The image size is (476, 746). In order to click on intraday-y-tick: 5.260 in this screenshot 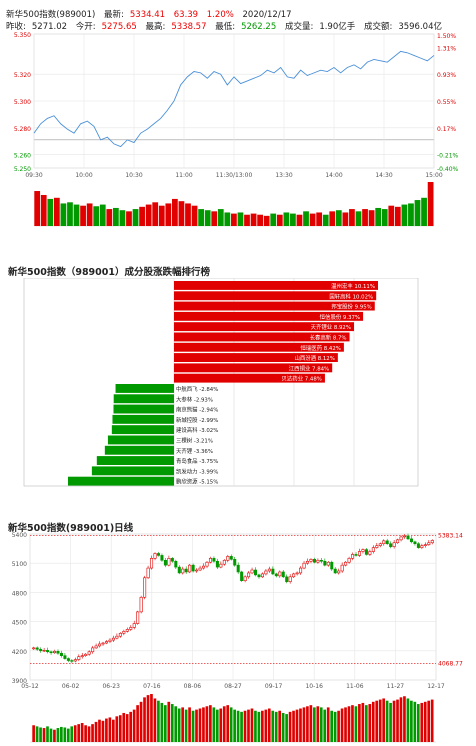, I will do `click(22, 156)`.